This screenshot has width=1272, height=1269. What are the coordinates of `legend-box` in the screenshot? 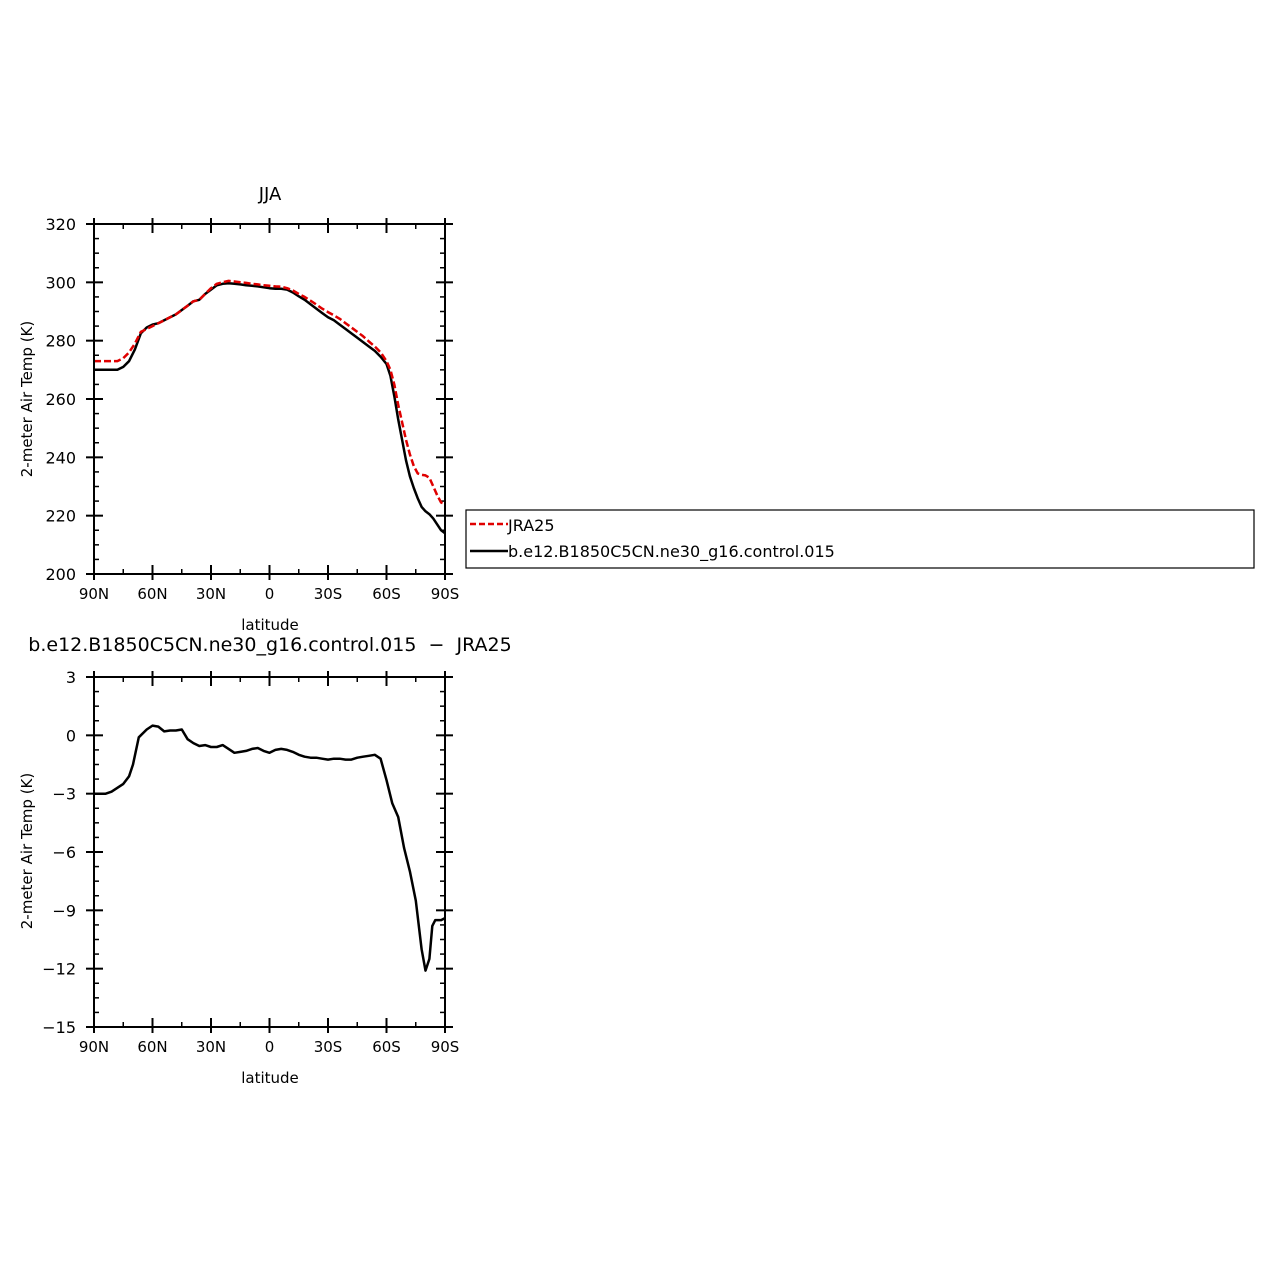 It's located at (860, 539).